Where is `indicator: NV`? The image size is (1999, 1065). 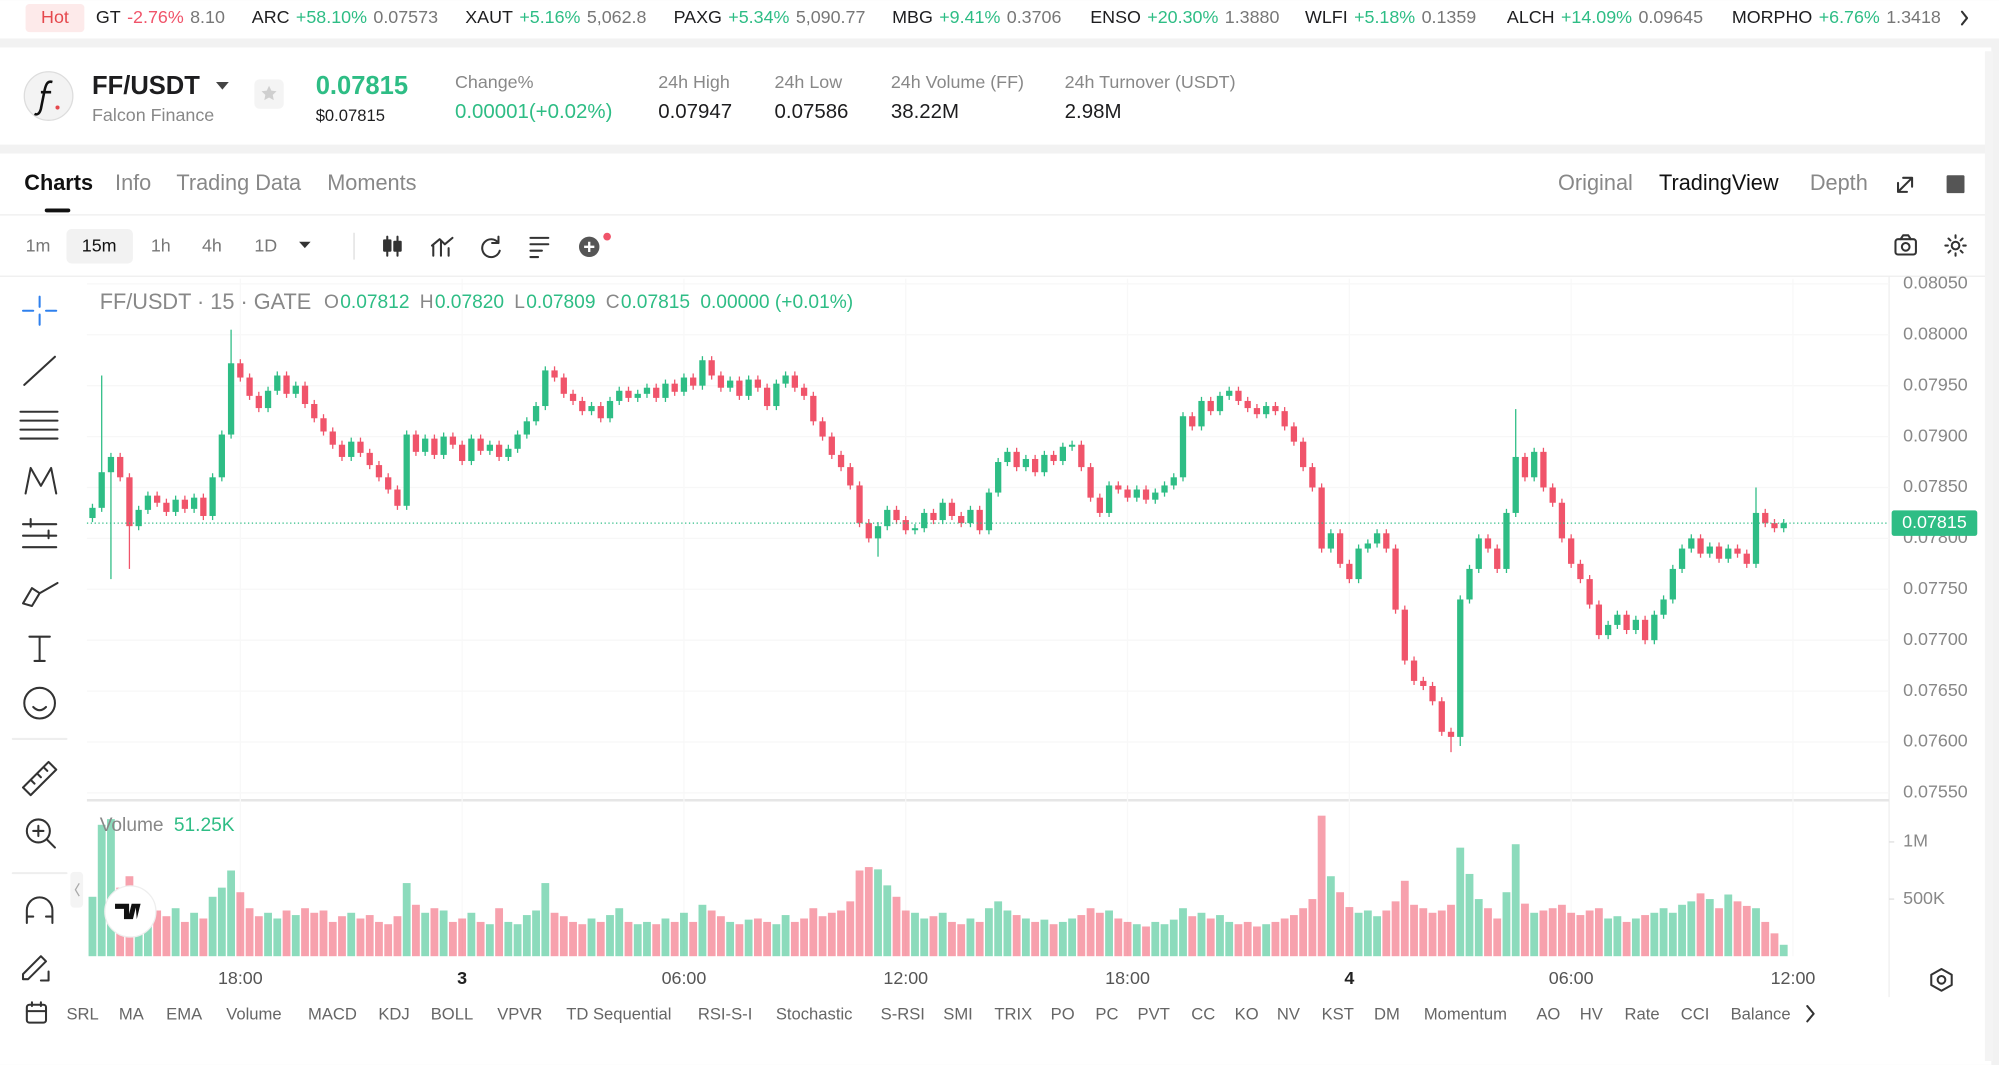
indicator: NV is located at coordinates (1288, 1013).